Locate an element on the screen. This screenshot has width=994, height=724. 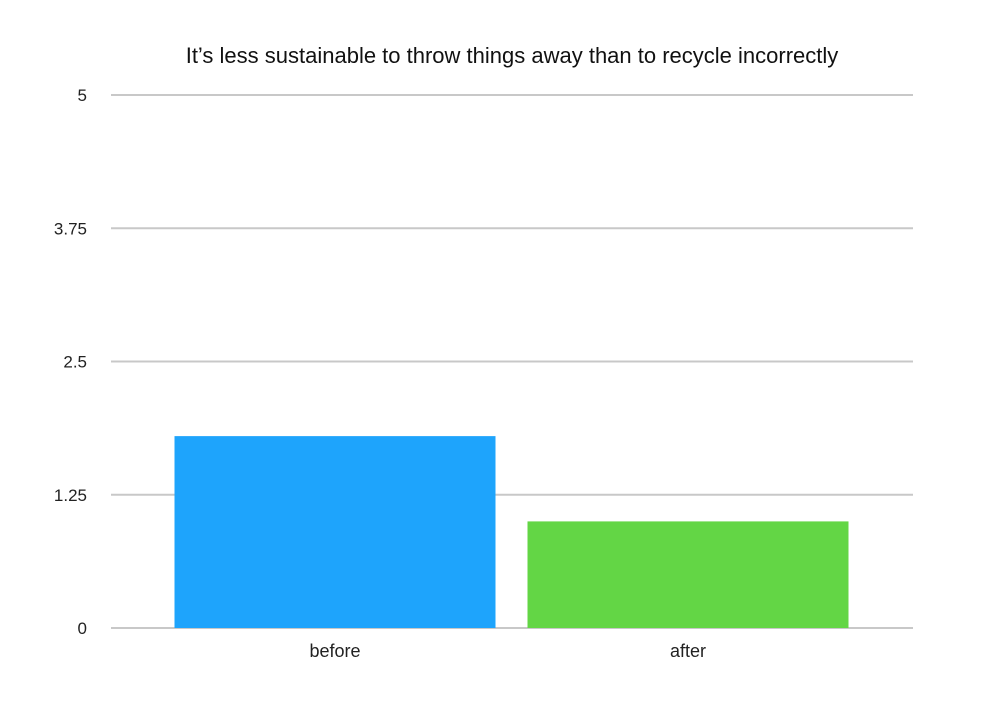
x-axis-labels: before after is located at coordinates (507, 651).